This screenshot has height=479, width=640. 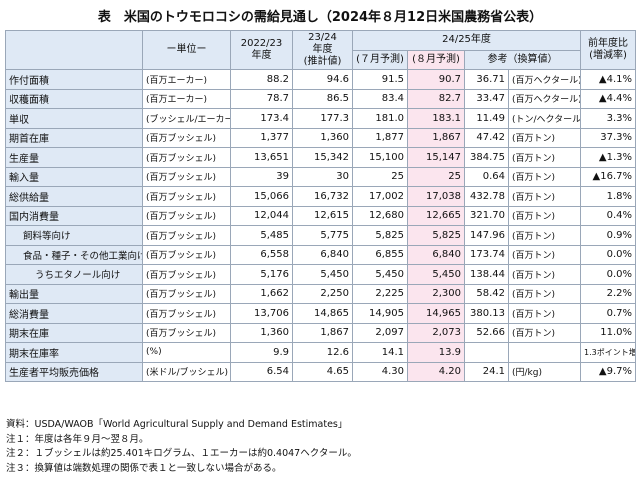 What do you see at coordinates (436, 215) in the screenshot?
I see `cell: 12,665` at bounding box center [436, 215].